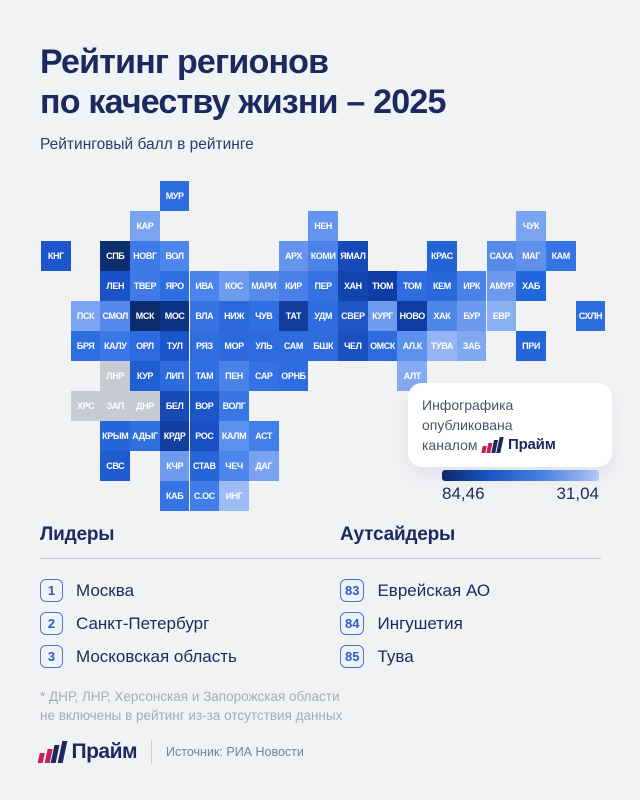 The height and width of the screenshot is (800, 640). I want to click on map-tile-ПЕН: ПЕН, so click(234, 376).